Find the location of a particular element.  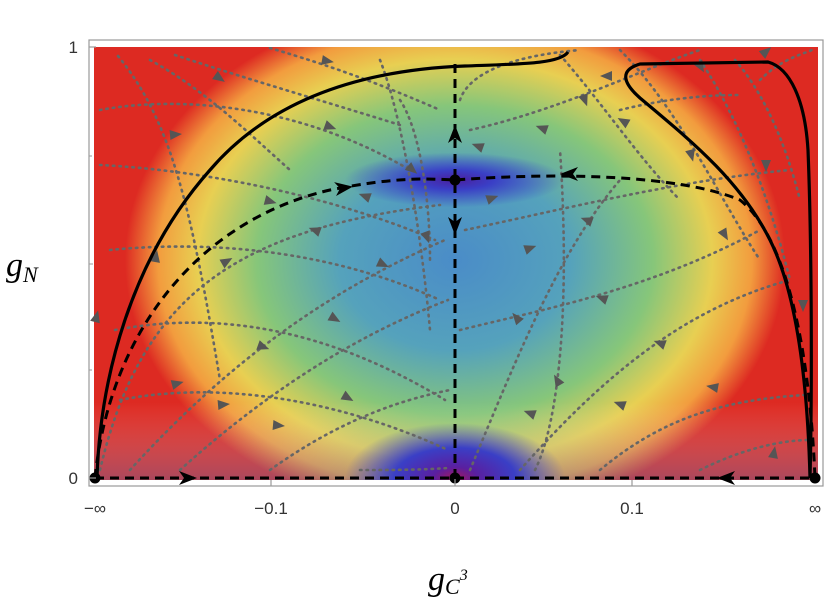

x-axis-label: gC3 is located at coordinates (448, 580).